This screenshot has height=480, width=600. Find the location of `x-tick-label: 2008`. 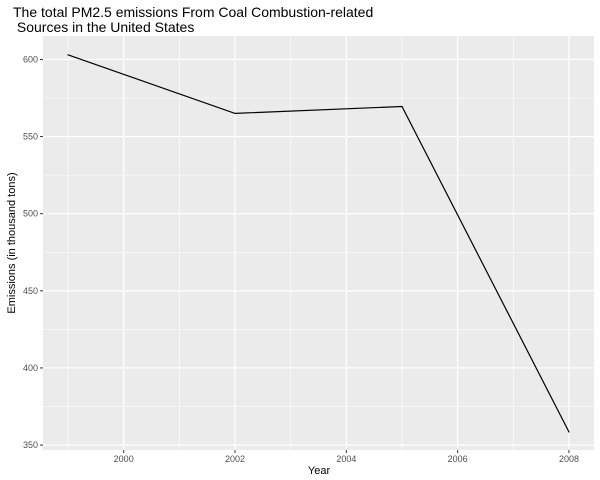

x-tick-label: 2008 is located at coordinates (569, 459).